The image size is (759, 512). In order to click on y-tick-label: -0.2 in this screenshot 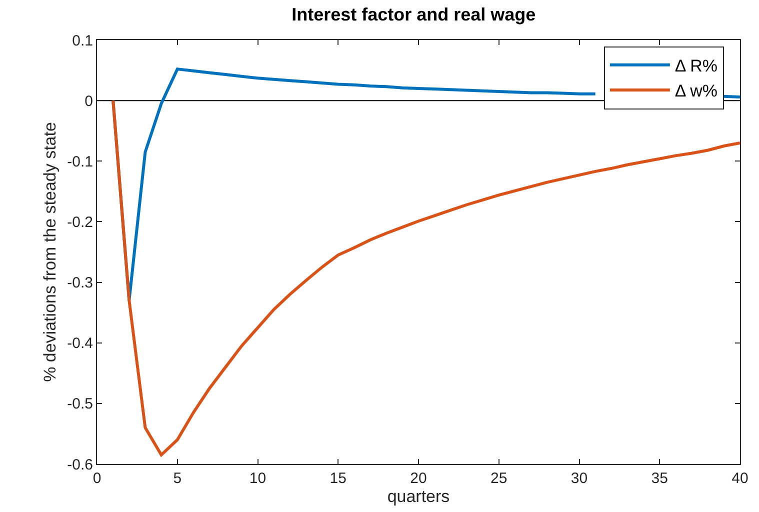, I will do `click(80, 222)`.